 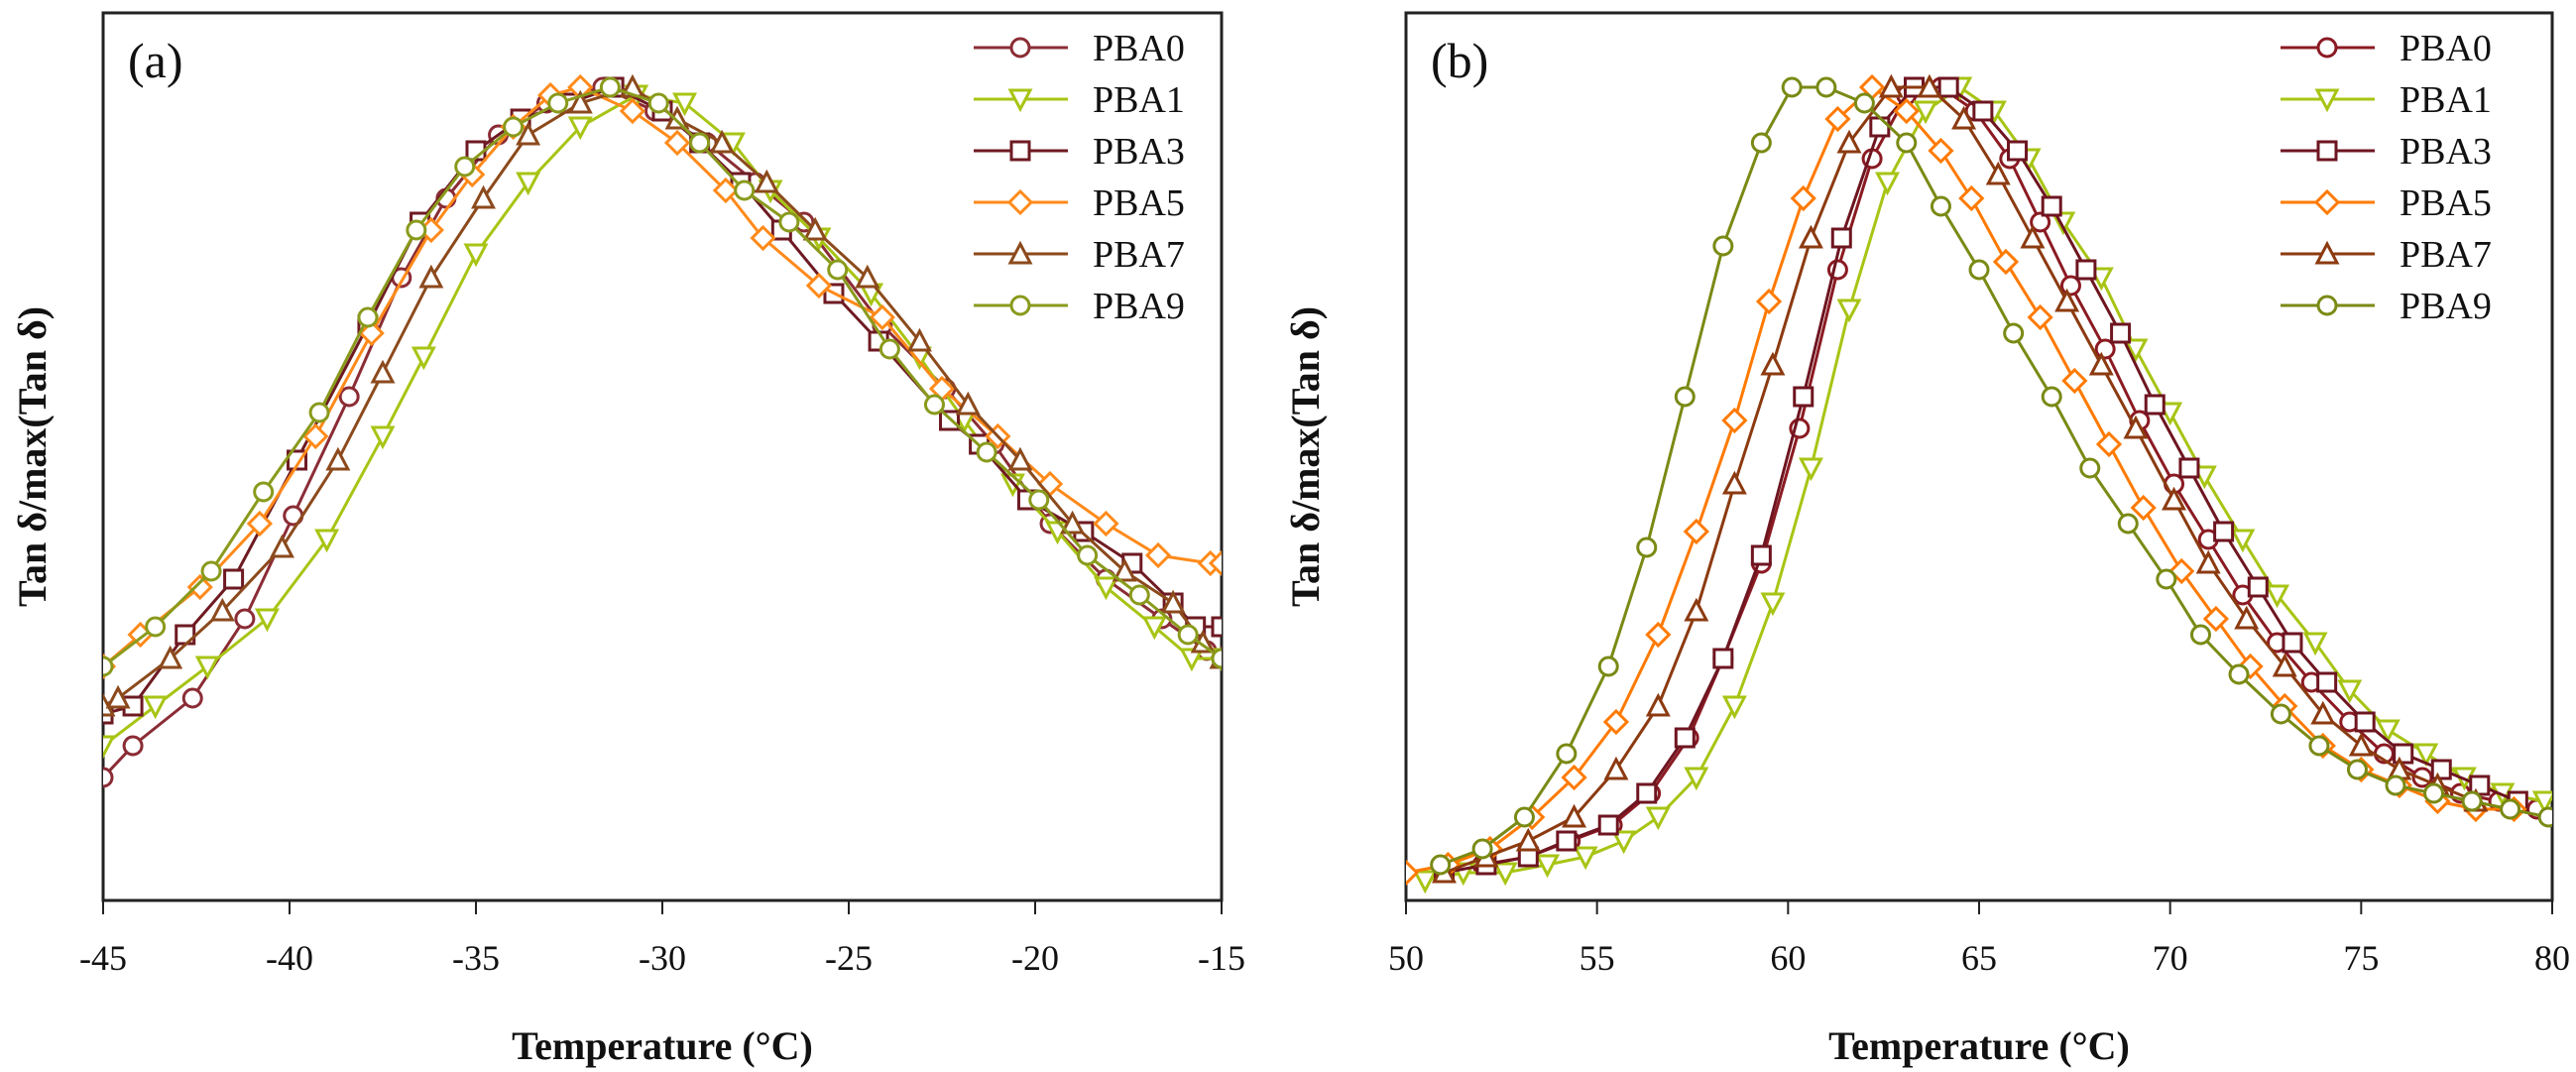 I want to click on legend-label: PBA3, so click(x=2446, y=152).